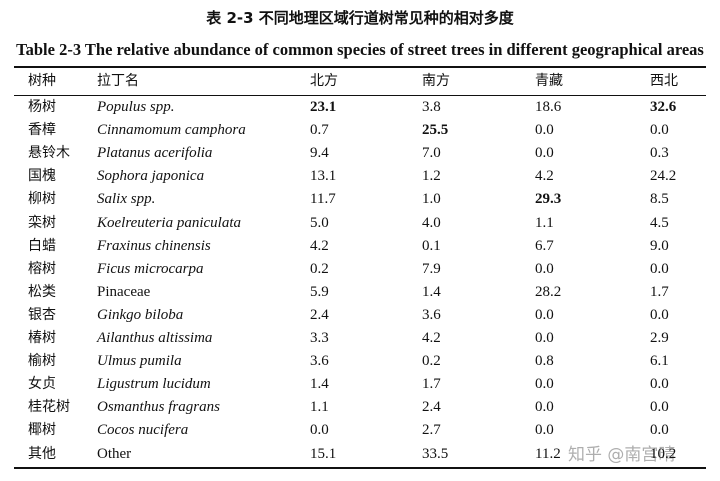 The height and width of the screenshot is (481, 720). What do you see at coordinates (323, 176) in the screenshot?
I see `abundance-cell: 13.1` at bounding box center [323, 176].